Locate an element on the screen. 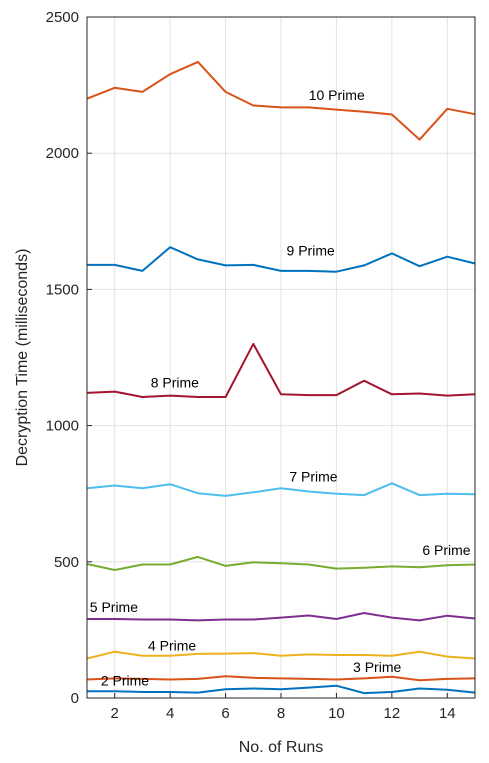 Image resolution: width=489 pixels, height=763 pixels. series-line-3-prime is located at coordinates (281, 678).